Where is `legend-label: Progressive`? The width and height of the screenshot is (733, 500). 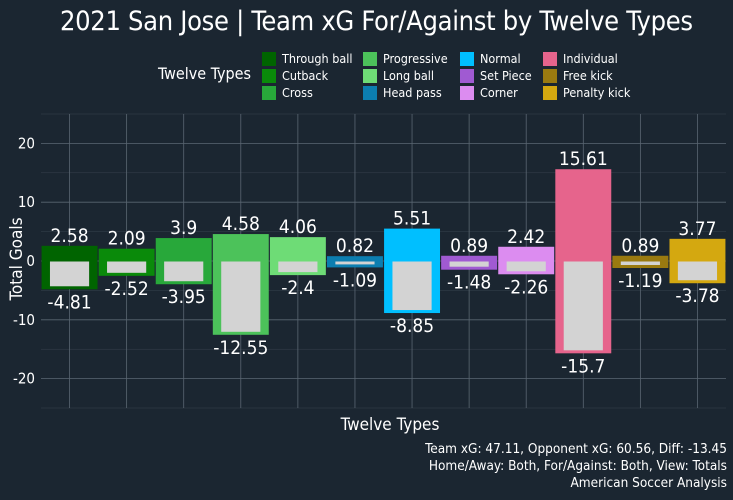
legend-label: Progressive is located at coordinates (415, 58).